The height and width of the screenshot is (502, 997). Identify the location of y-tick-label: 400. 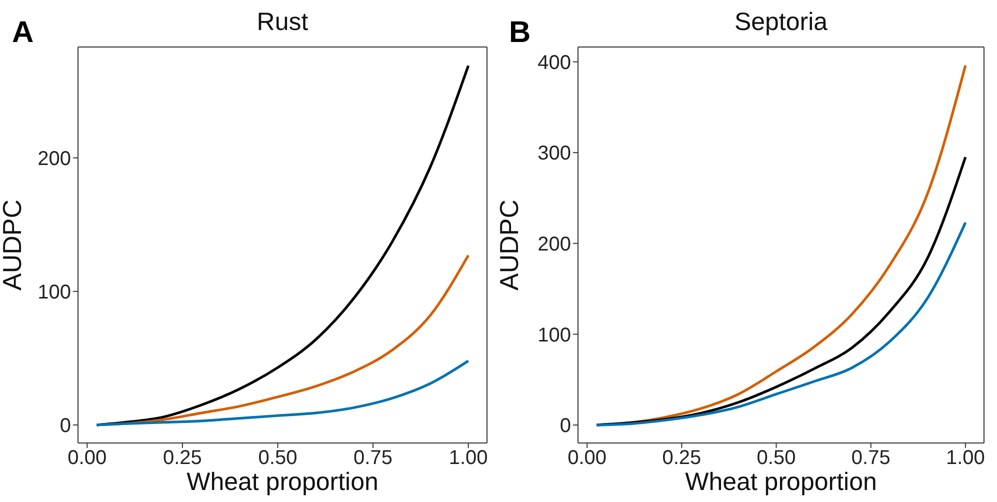
(554, 63).